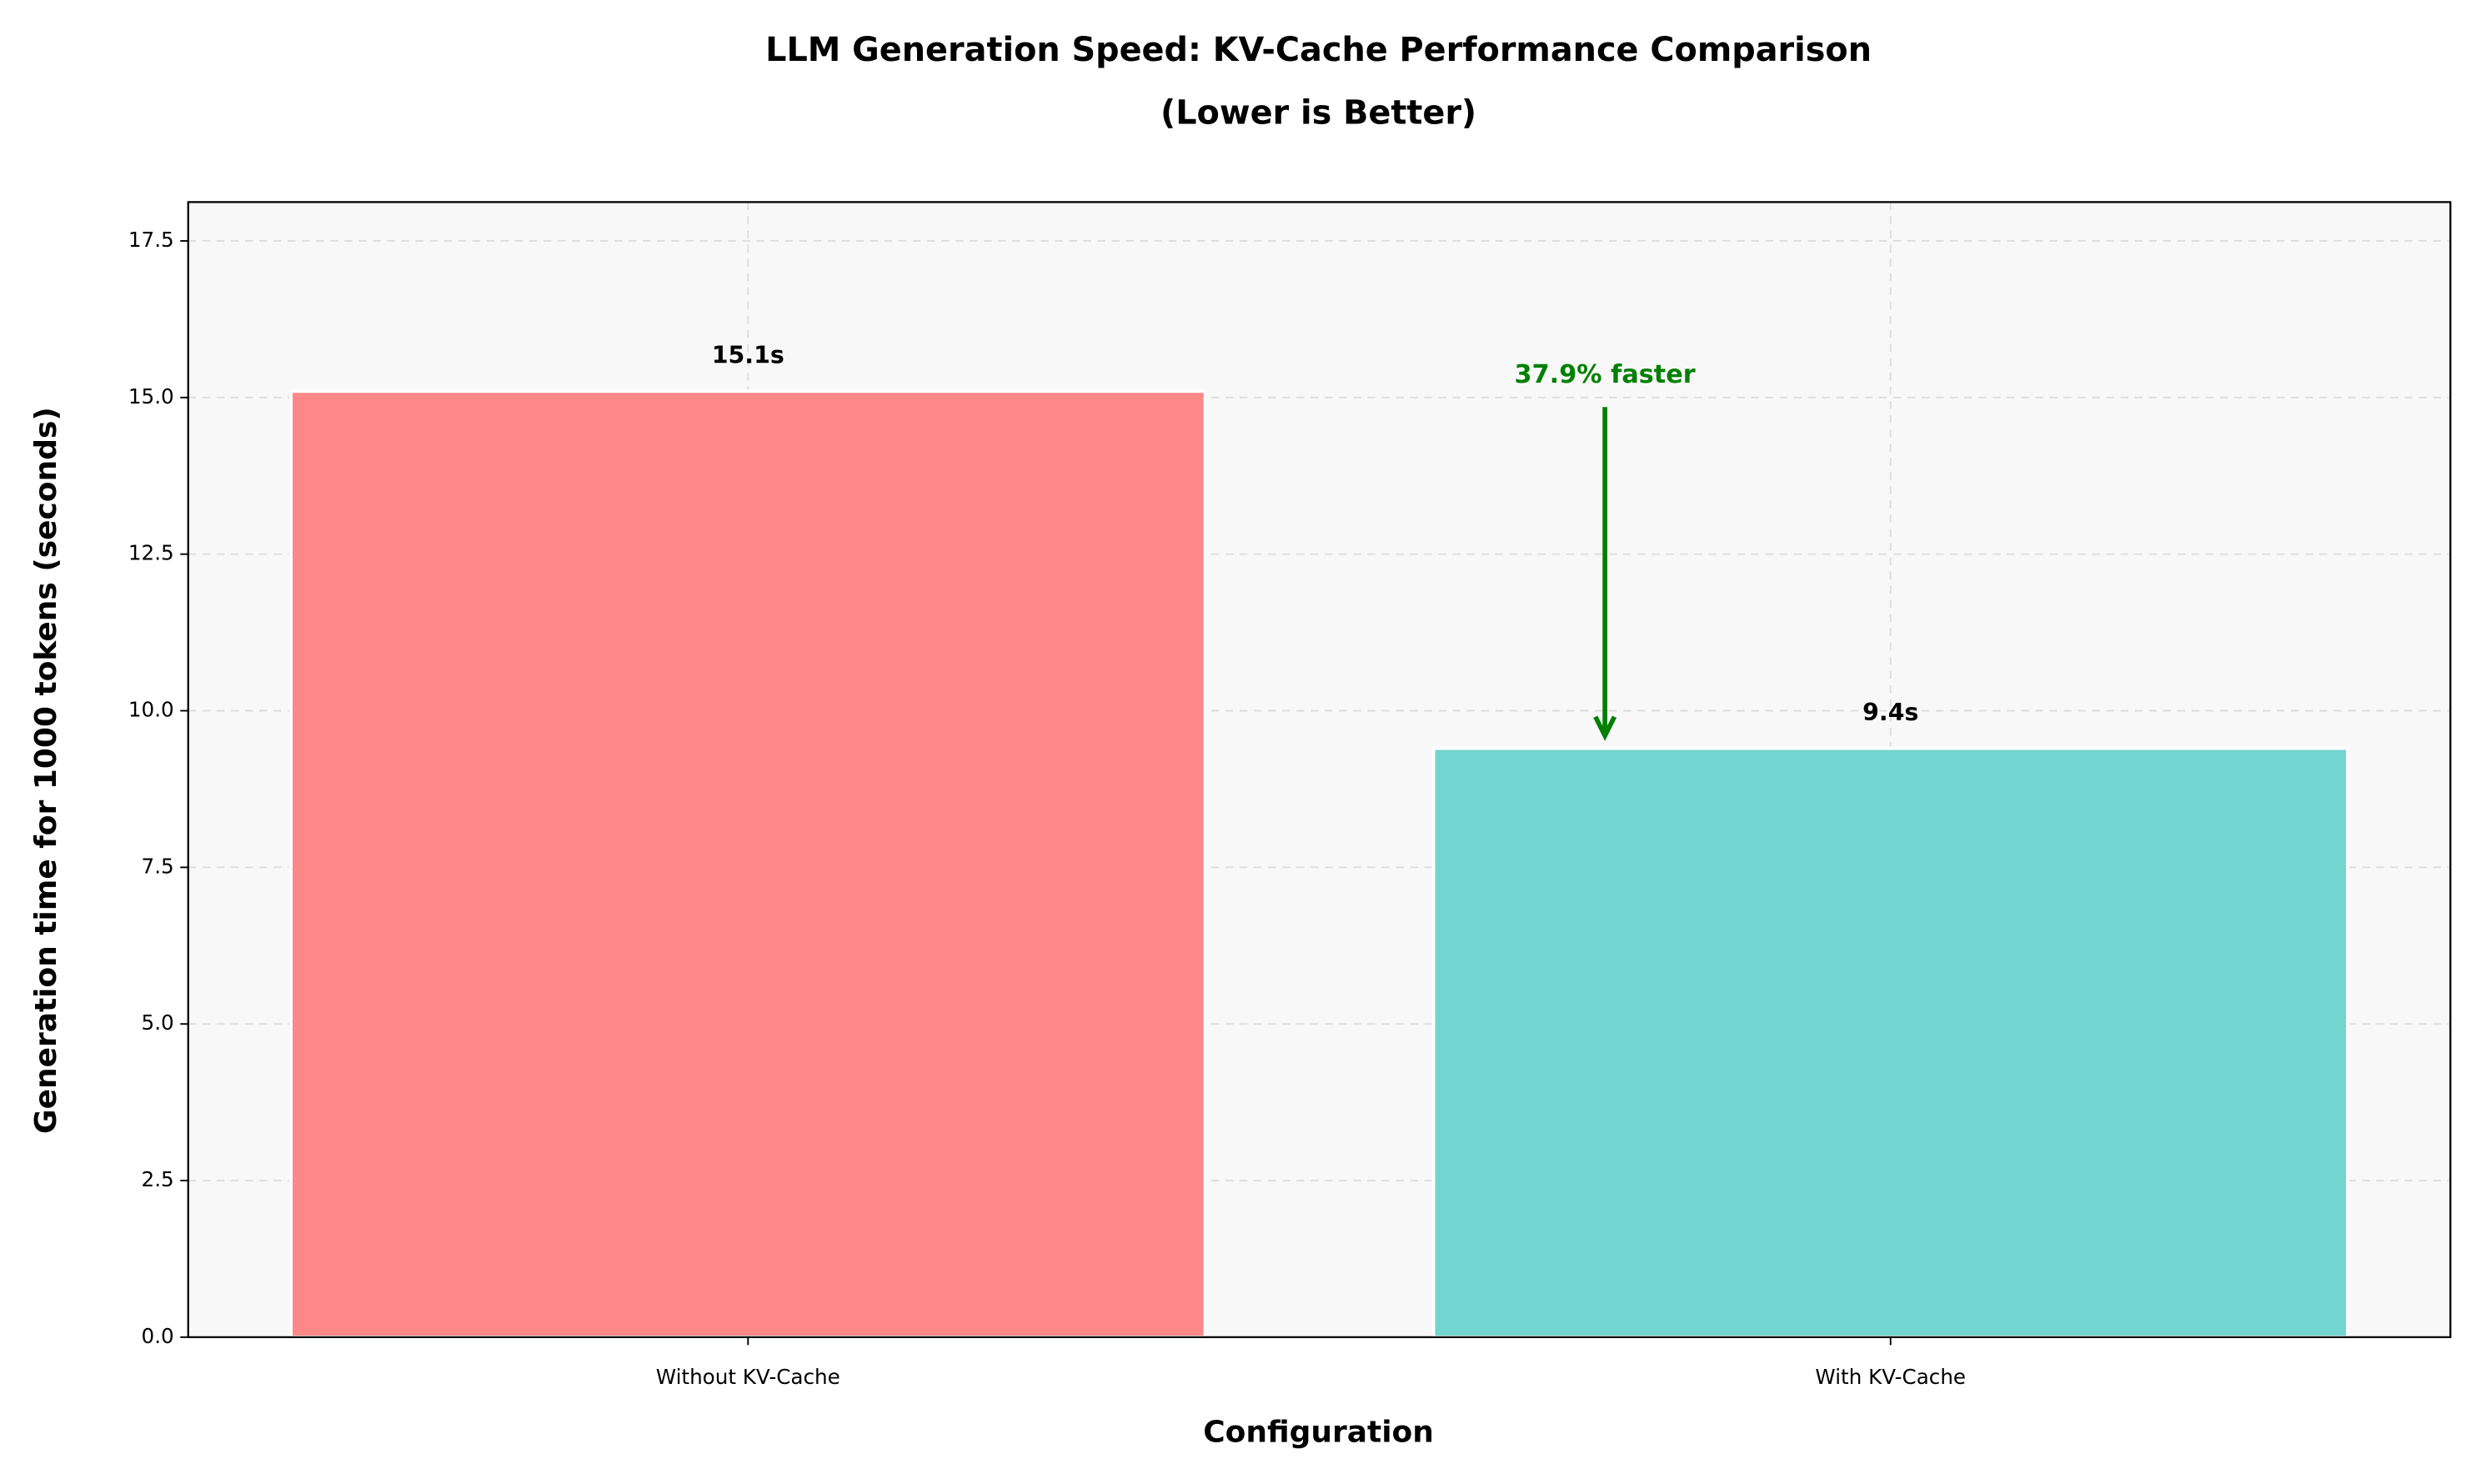 Image resolution: width=2476 pixels, height=1484 pixels. What do you see at coordinates (151, 240) in the screenshot?
I see `y-tick-label: 17.5` at bounding box center [151, 240].